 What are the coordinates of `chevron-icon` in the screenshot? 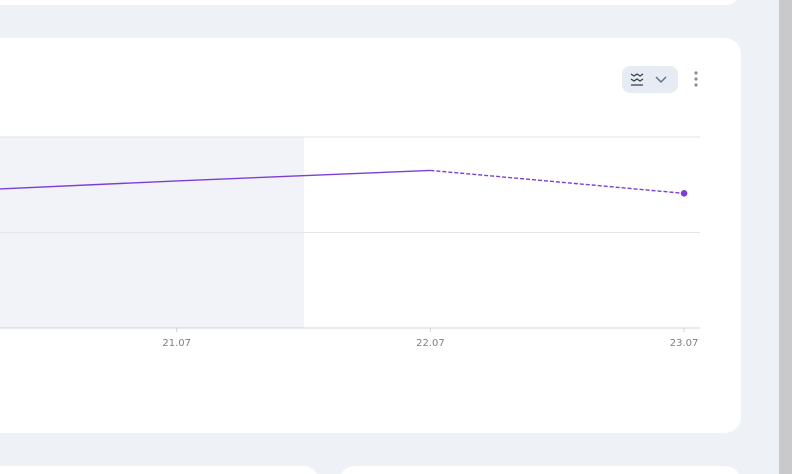 It's located at (661, 80).